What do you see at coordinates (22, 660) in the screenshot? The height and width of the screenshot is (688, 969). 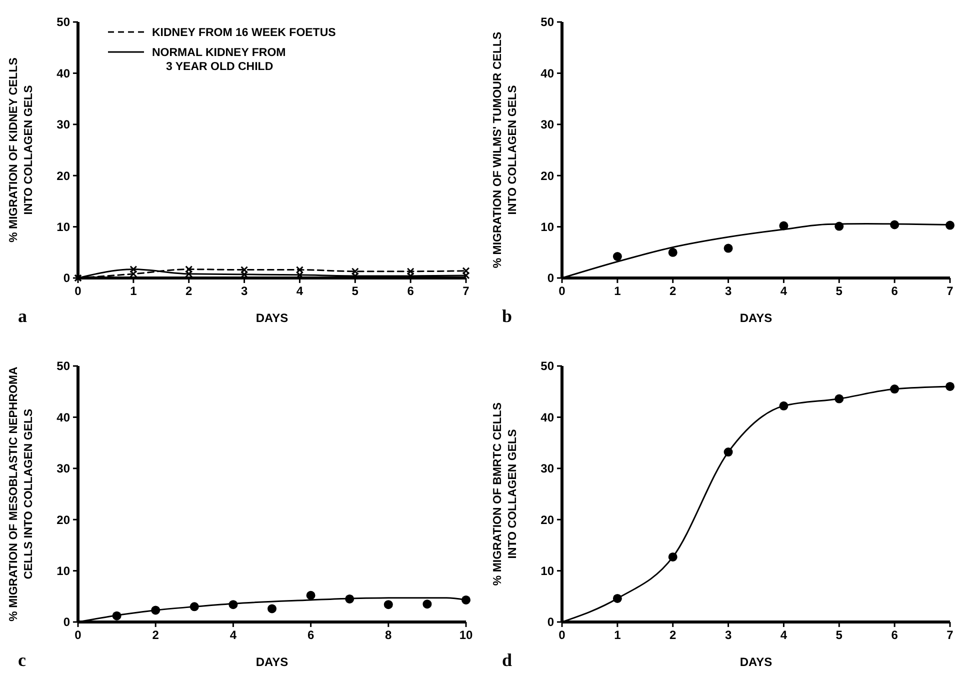 I see `text: c` at bounding box center [22, 660].